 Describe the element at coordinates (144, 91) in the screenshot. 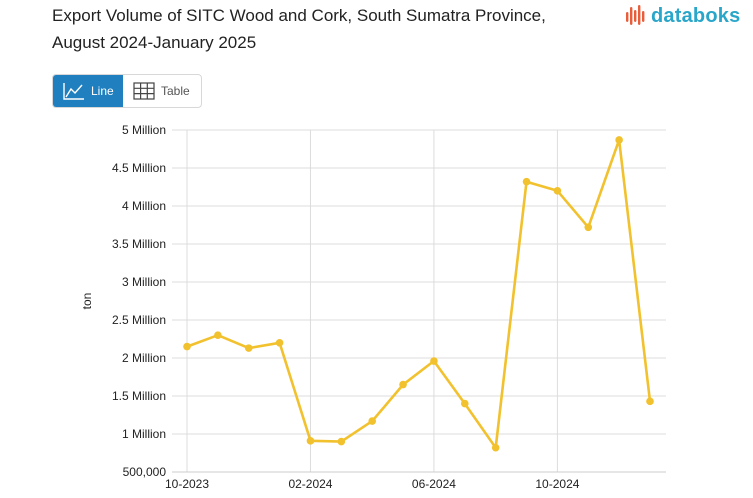

I see `table-icon` at that location.